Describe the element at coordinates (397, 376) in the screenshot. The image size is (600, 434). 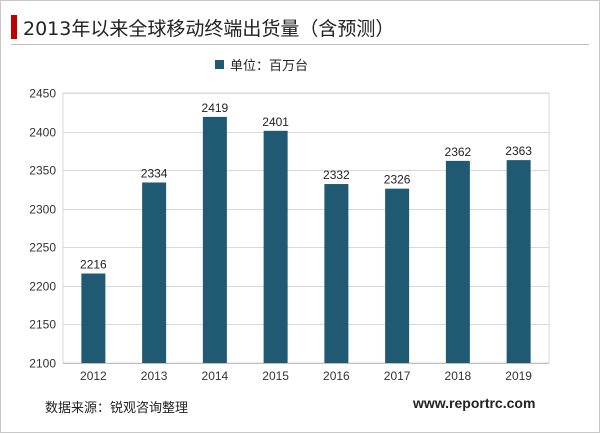
I see `x-tick-label: 2017` at that location.